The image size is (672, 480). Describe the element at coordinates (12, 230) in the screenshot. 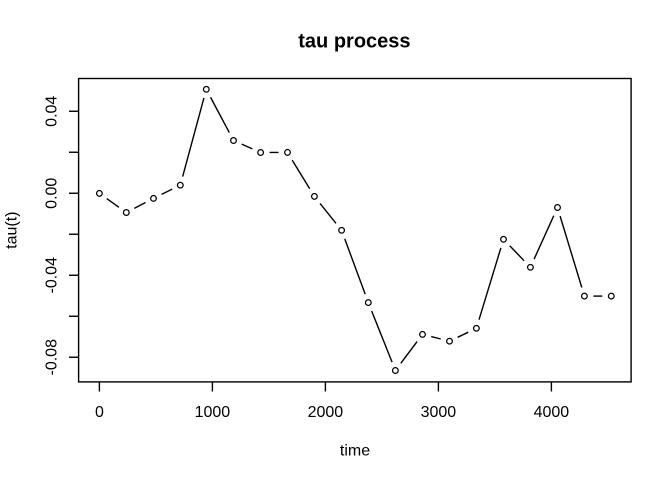

I see `svg-text: tau(t)` at that location.